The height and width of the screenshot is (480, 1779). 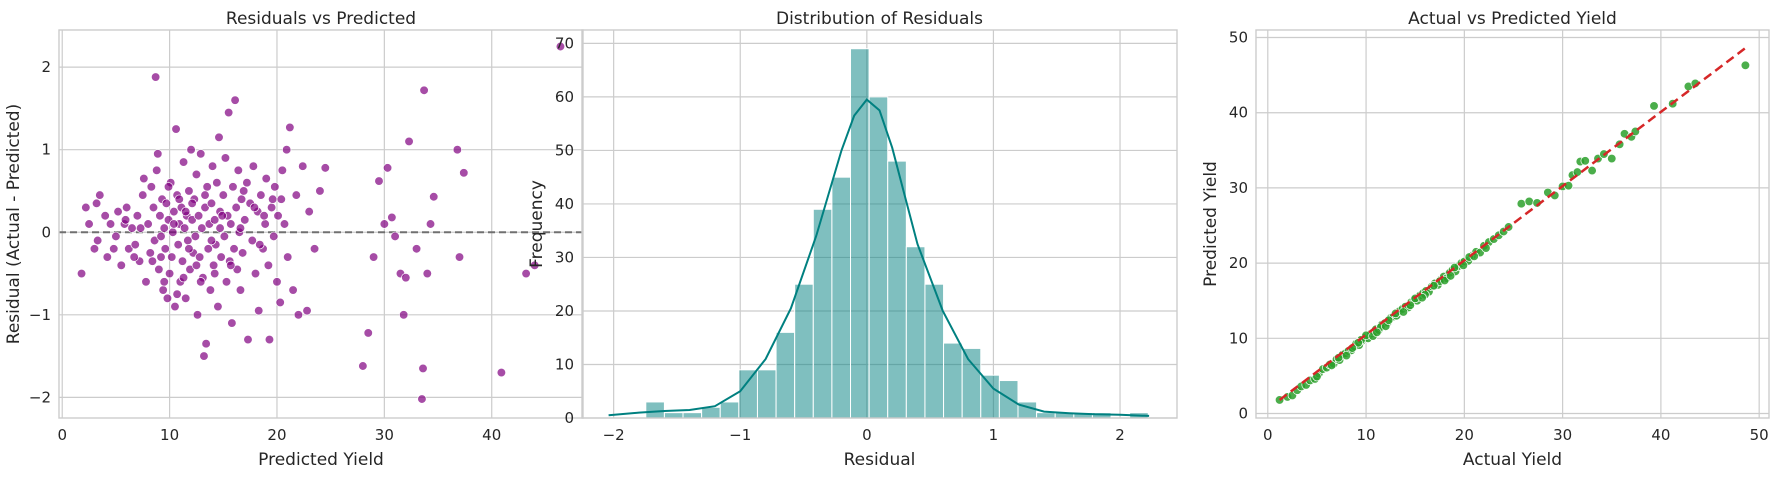 What do you see at coordinates (1238, 188) in the screenshot?
I see `y-tick-label: 30` at bounding box center [1238, 188].